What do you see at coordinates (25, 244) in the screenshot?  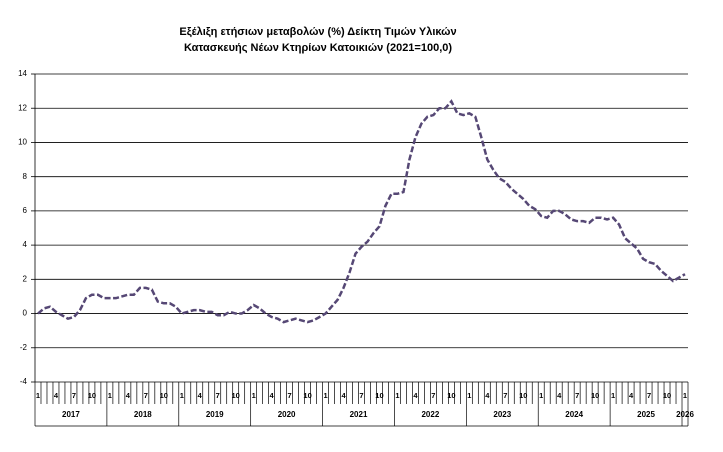 I see `y-tick-label: 4` at bounding box center [25, 244].